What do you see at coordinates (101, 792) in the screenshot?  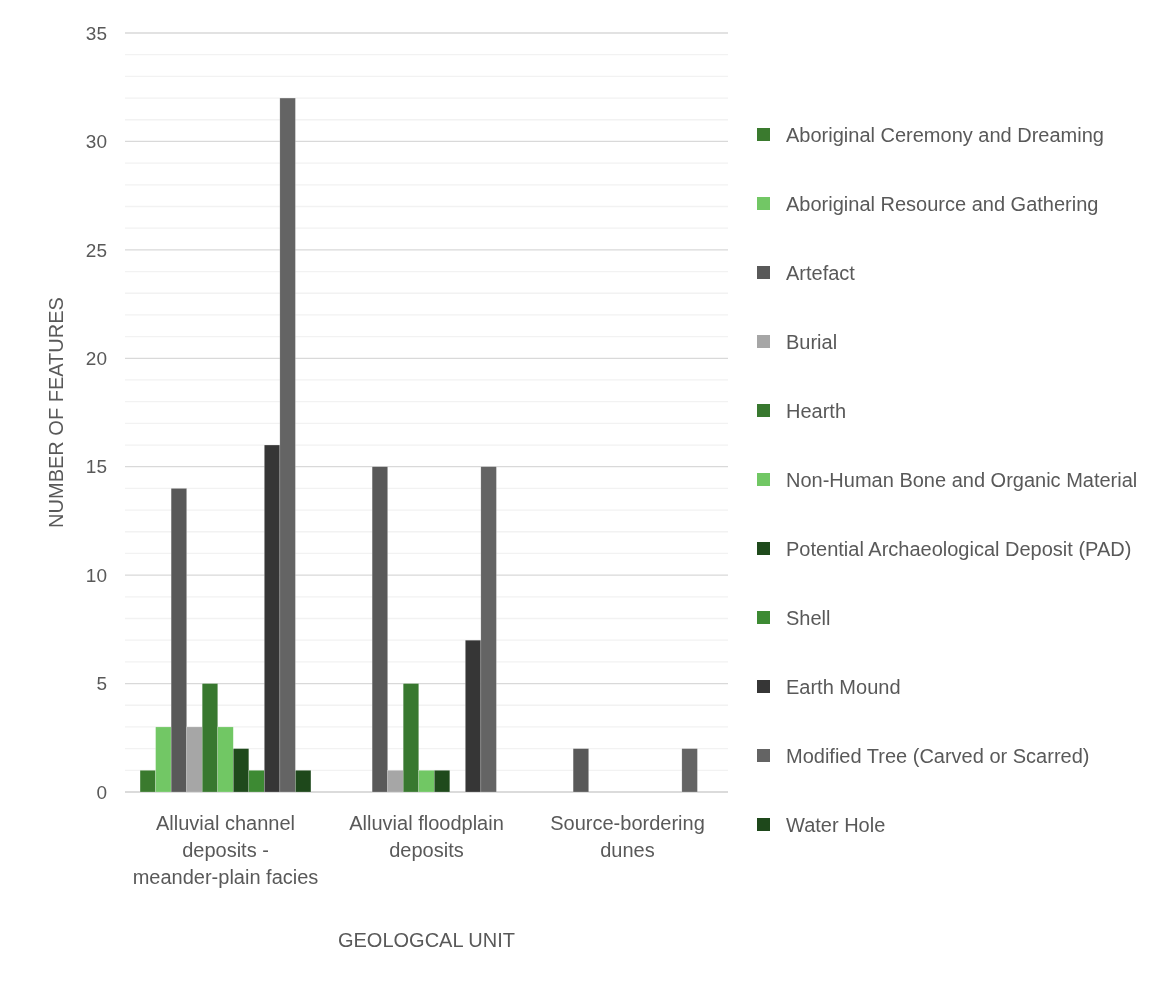 I see `y-tick-label: 0` at bounding box center [101, 792].